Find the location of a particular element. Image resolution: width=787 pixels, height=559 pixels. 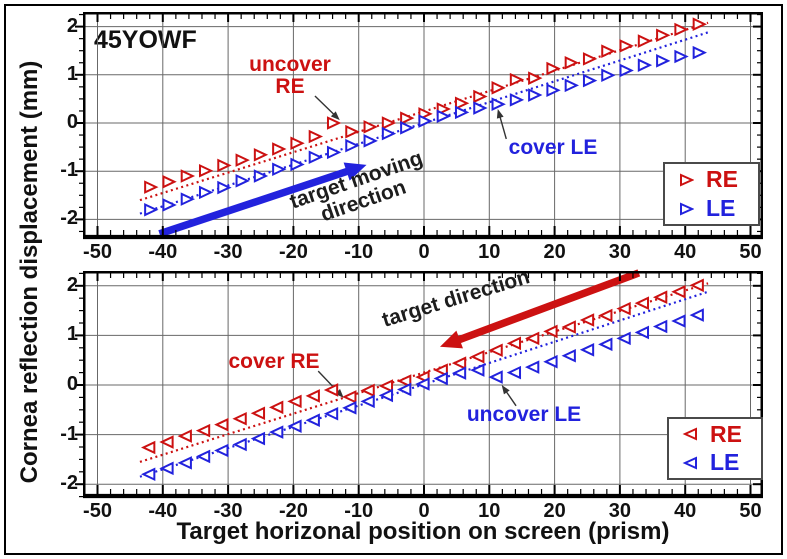

le-triangle-right-shape is located at coordinates (687, 208).